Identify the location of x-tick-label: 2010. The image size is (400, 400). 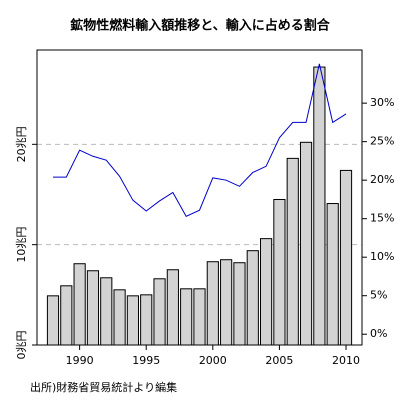
(346, 360).